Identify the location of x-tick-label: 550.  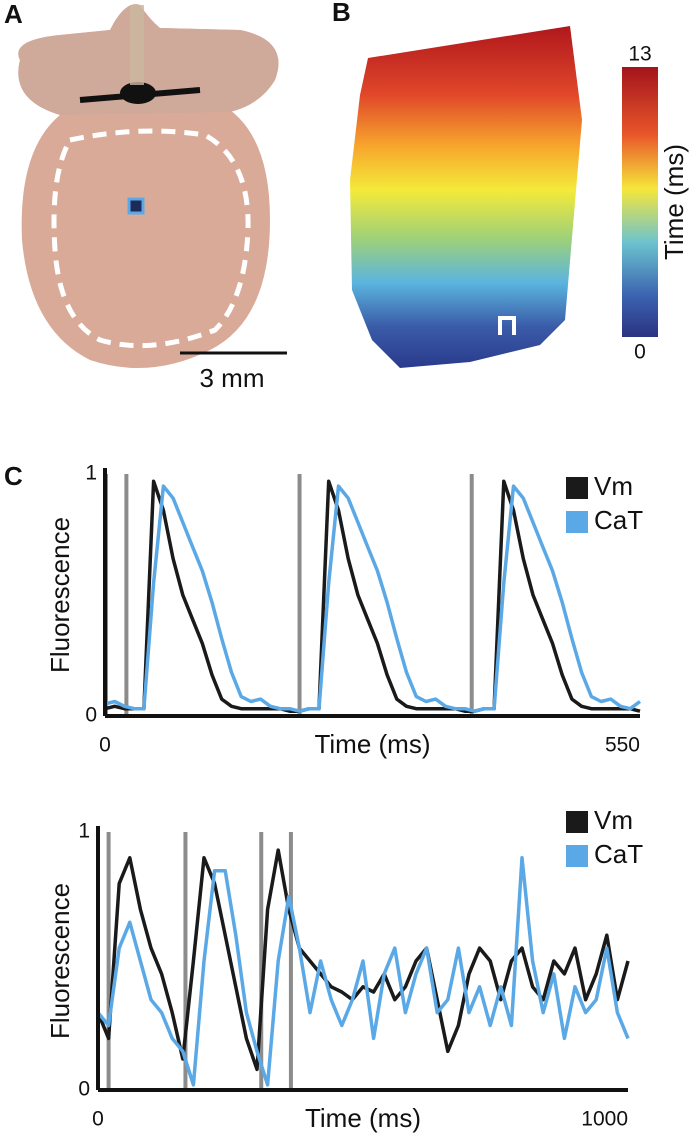
(622, 745).